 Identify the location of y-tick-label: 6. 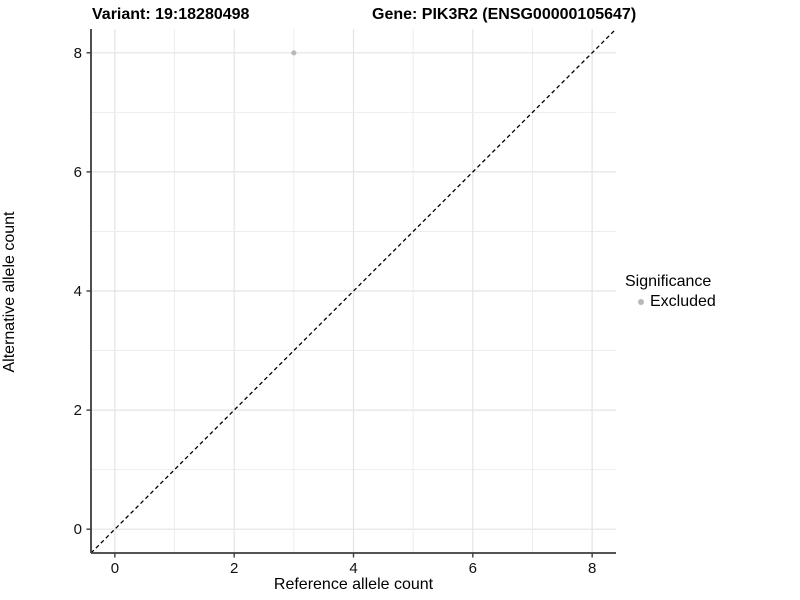
(78, 172).